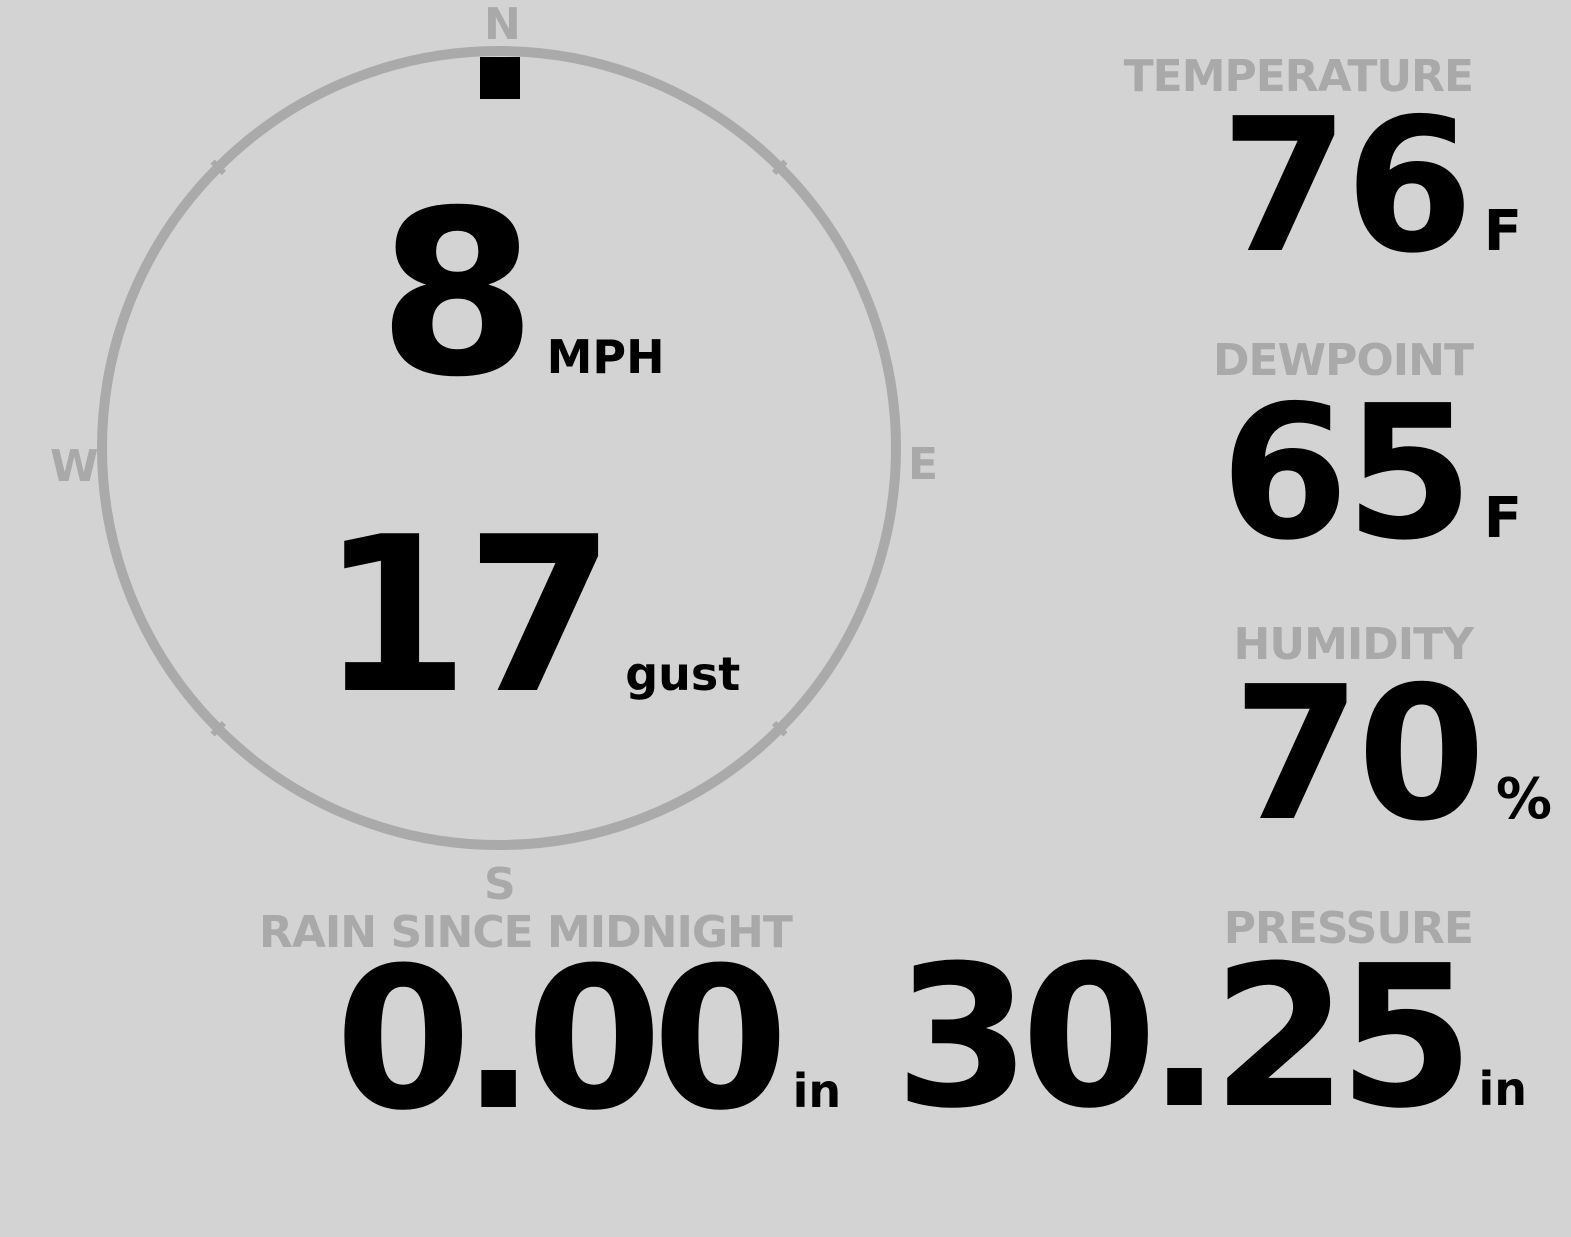 The image size is (1571, 1237). What do you see at coordinates (1353, 644) in the screenshot?
I see `humidity-label: HUMIDITY` at bounding box center [1353, 644].